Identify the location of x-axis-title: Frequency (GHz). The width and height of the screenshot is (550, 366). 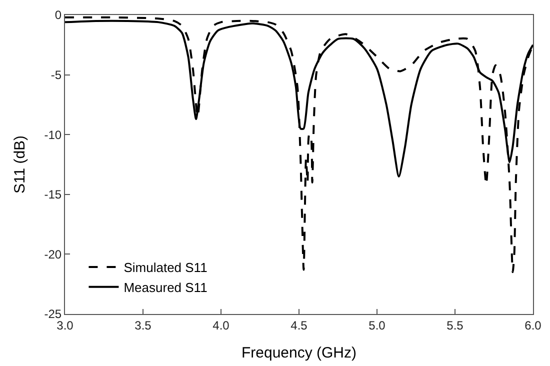
(299, 353).